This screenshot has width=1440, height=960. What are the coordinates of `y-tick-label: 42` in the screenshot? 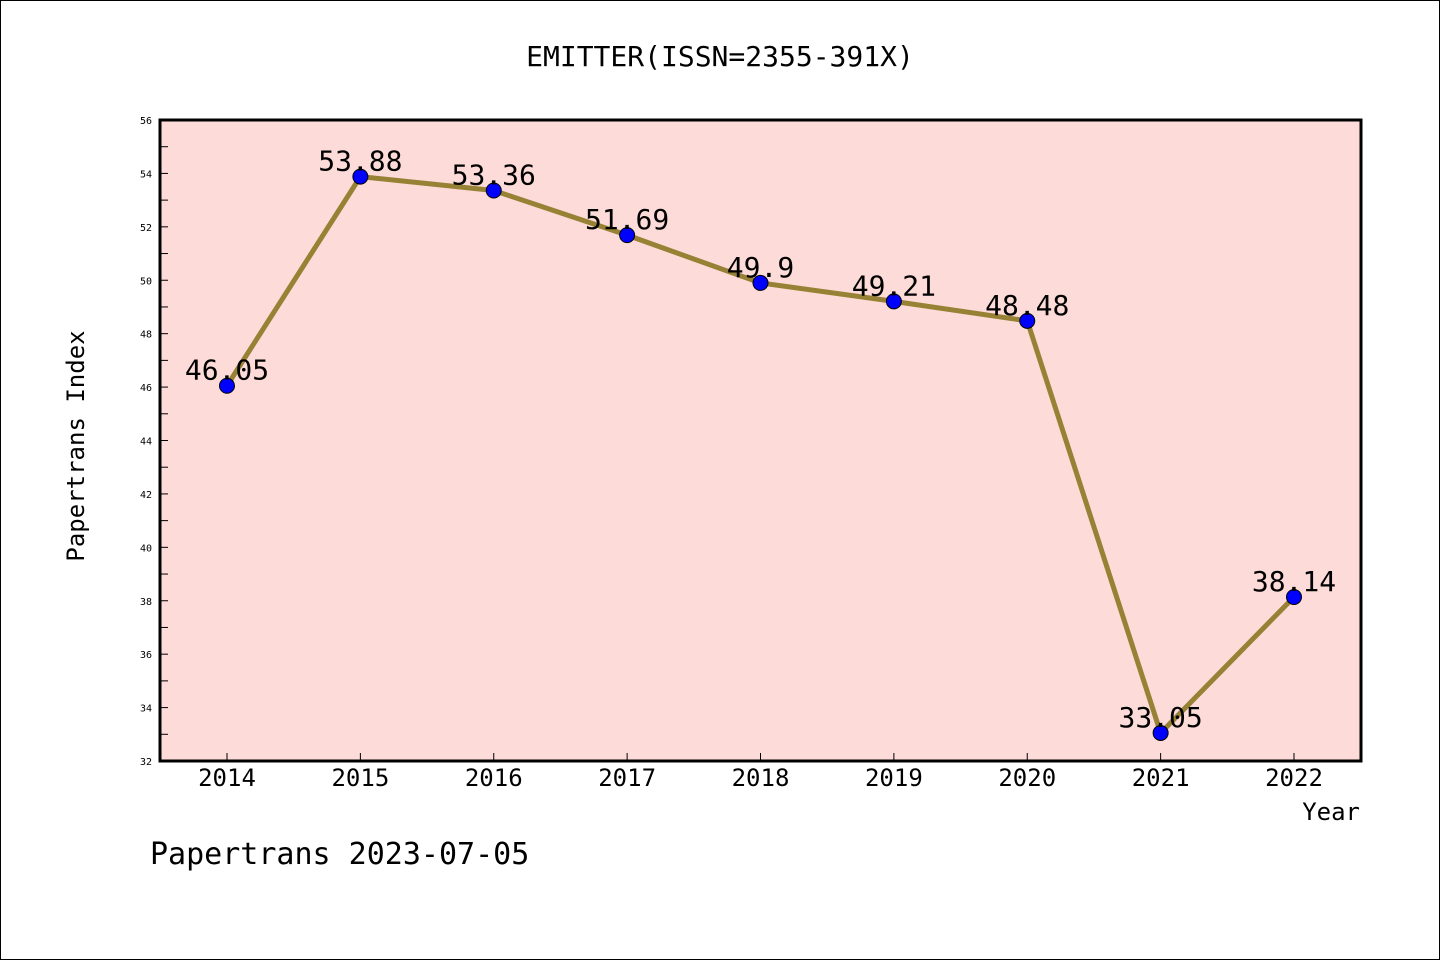 It's located at (146, 495).